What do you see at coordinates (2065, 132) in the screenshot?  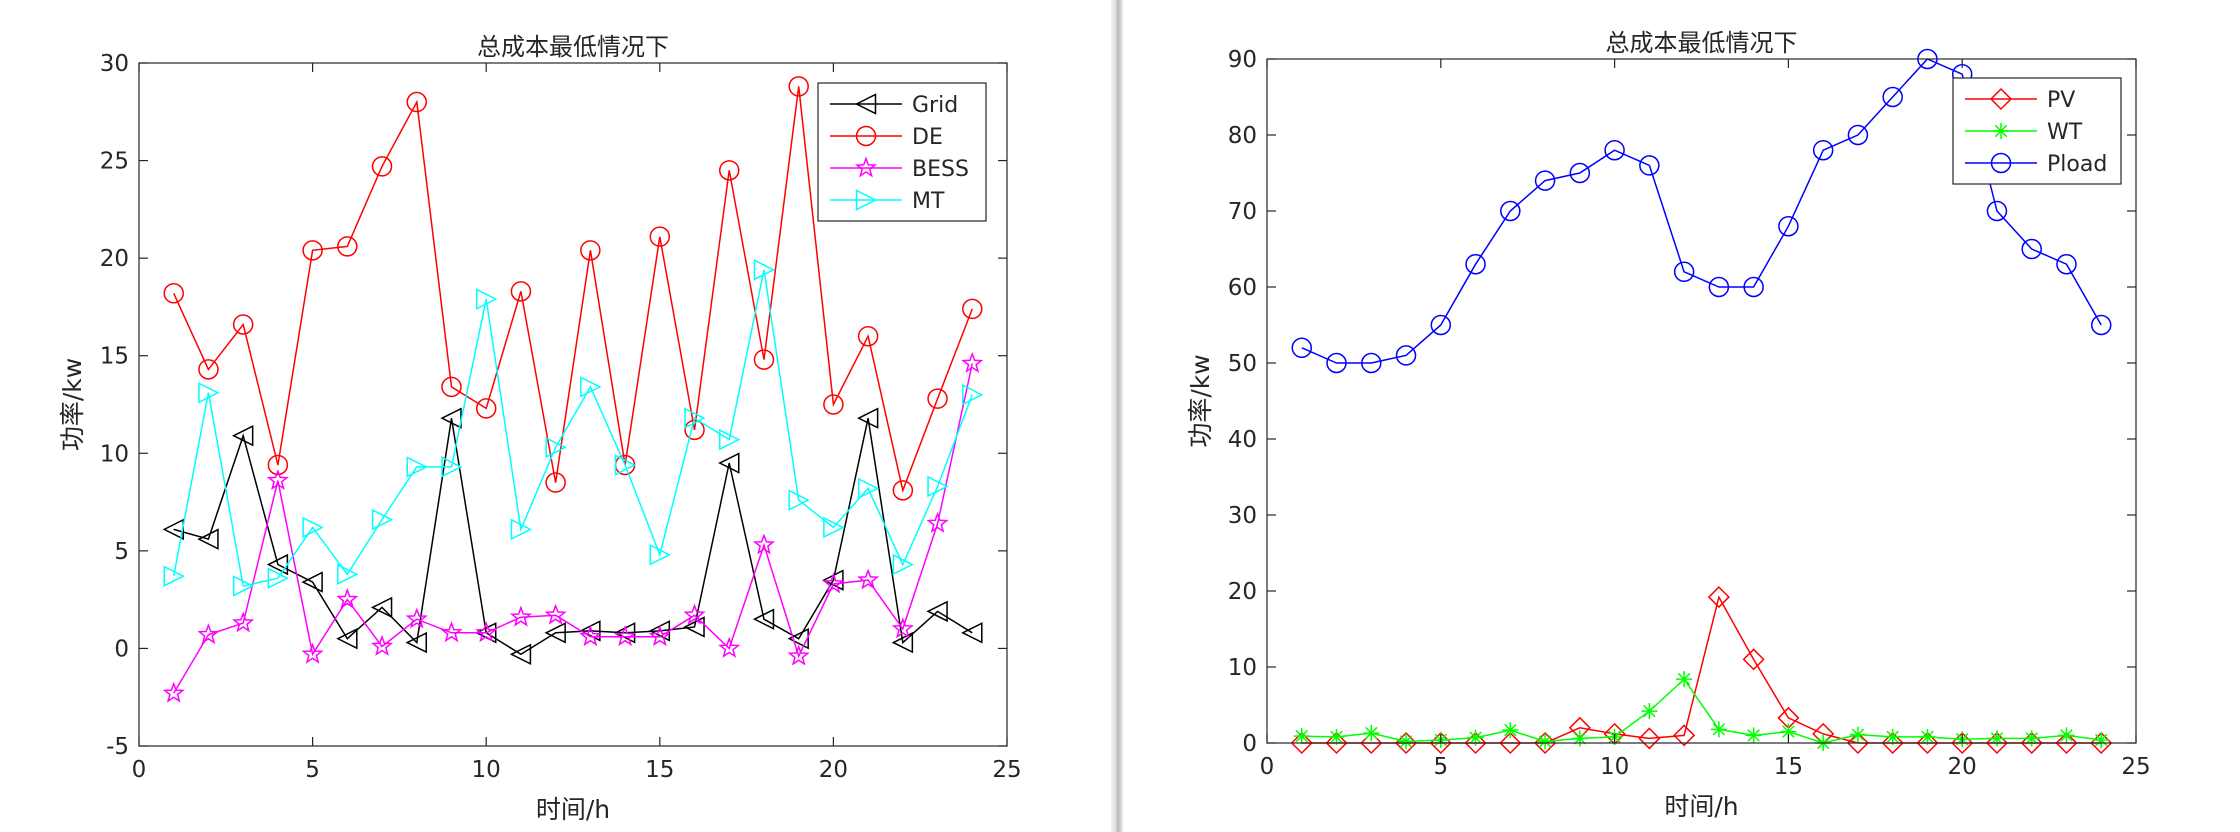 I see `legend-label-wt: WT` at bounding box center [2065, 132].